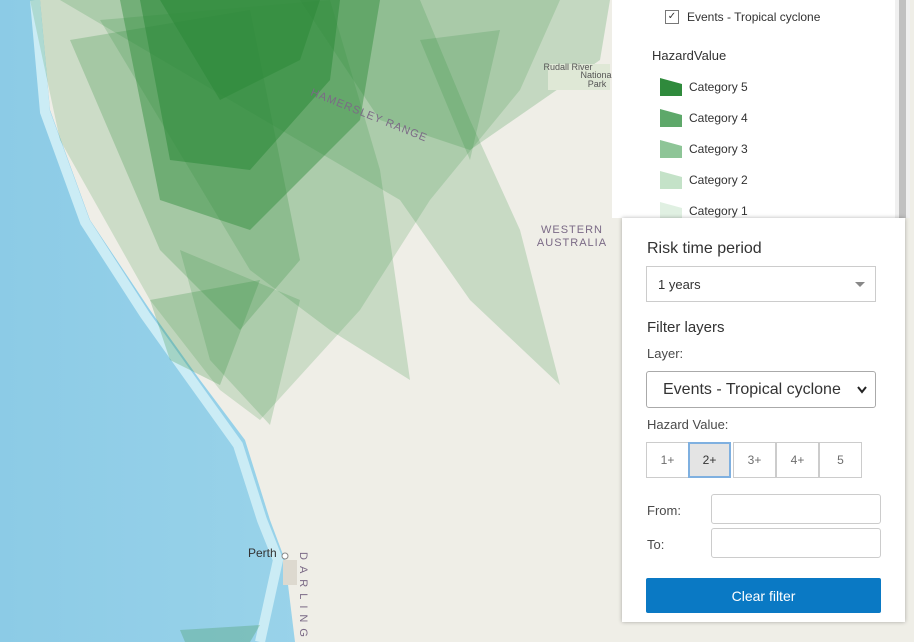 This screenshot has width=914, height=642. What do you see at coordinates (290, 572) in the screenshot?
I see `city-area` at bounding box center [290, 572].